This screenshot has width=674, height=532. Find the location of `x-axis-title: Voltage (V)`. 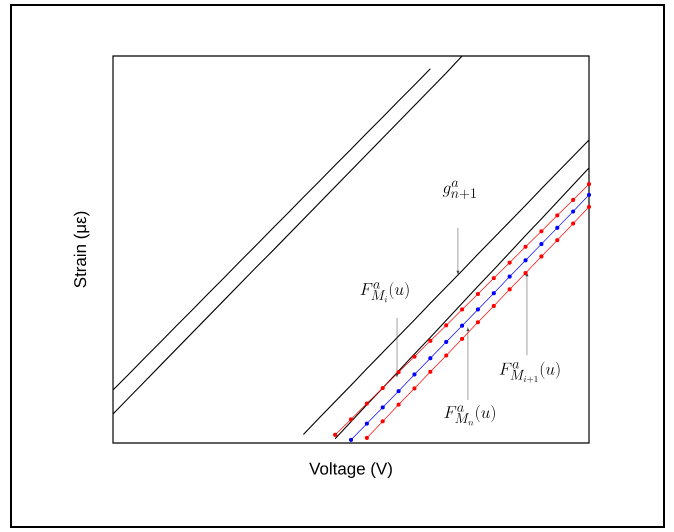

x-axis-title: Voltage (V) is located at coordinates (350, 470).